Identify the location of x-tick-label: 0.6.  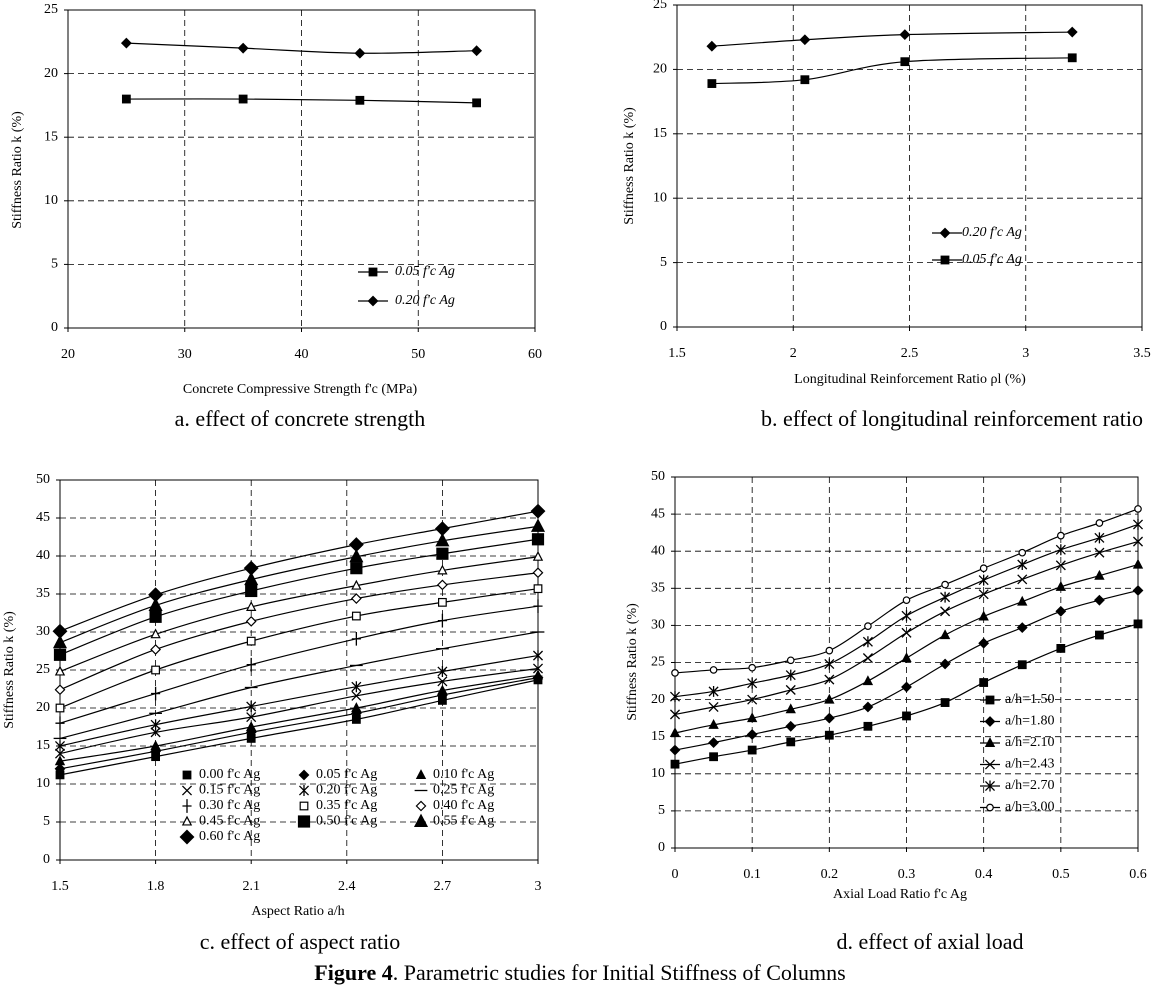
(1138, 874).